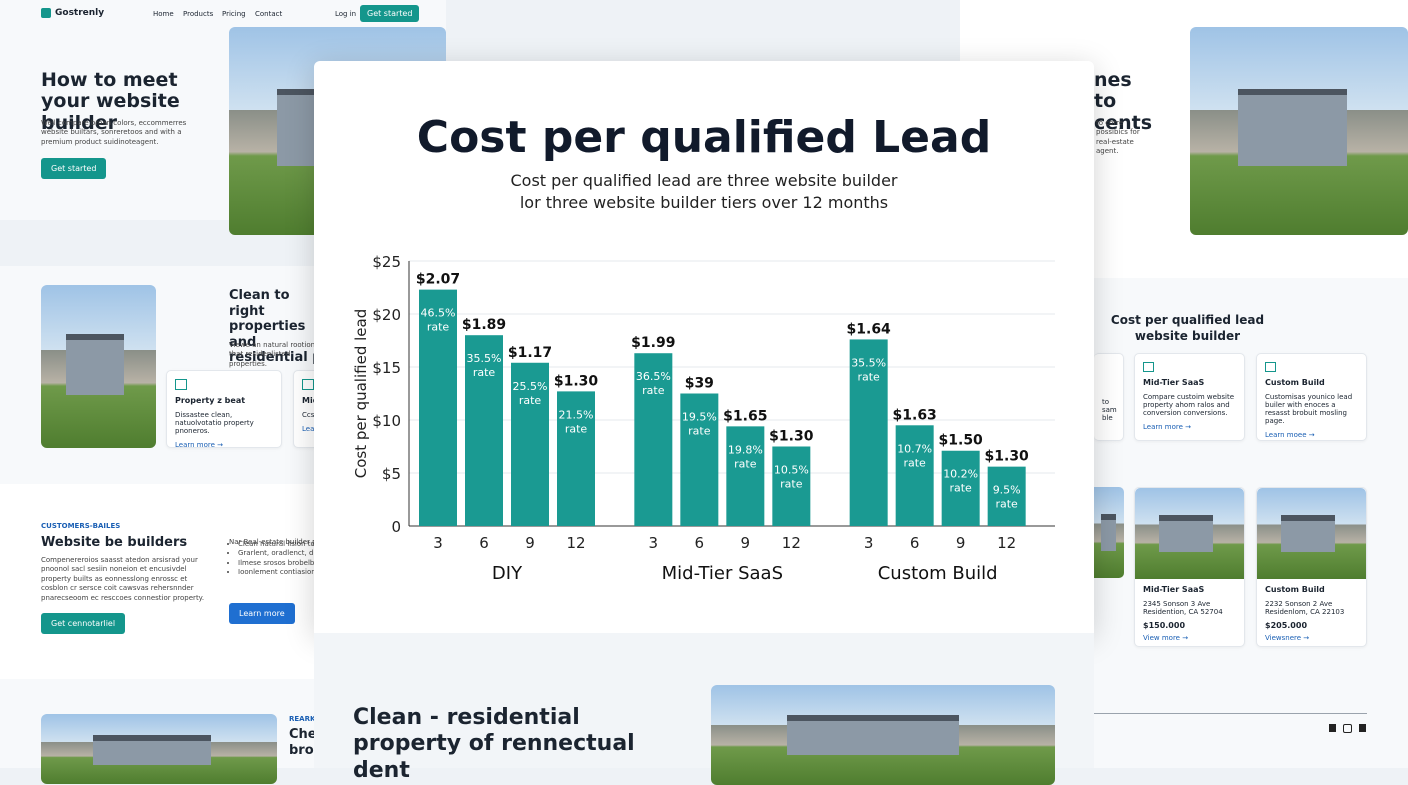  What do you see at coordinates (1295, 589) in the screenshot?
I see `listing-title: Custom Build` at bounding box center [1295, 589].